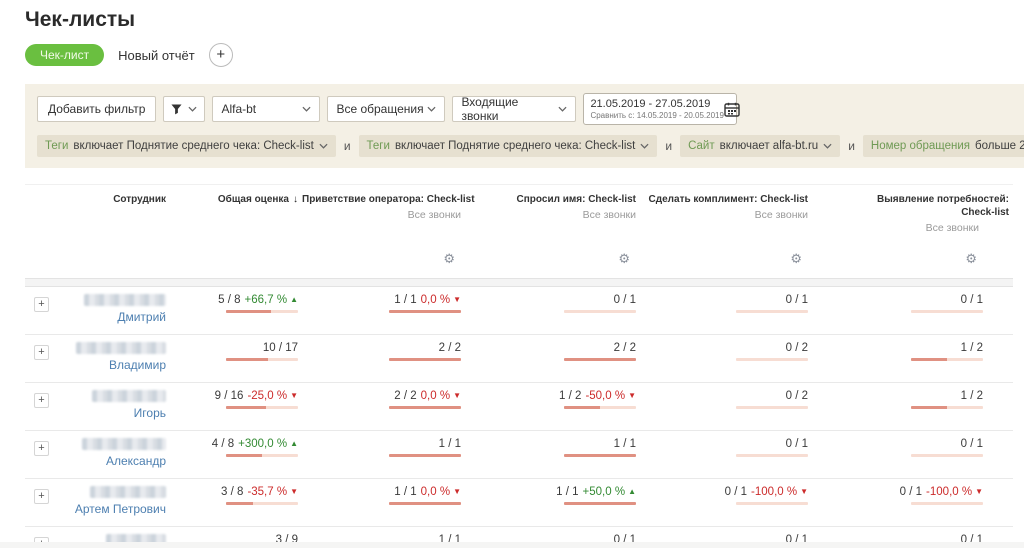  What do you see at coordinates (236, 362) in the screenshot?
I see `metric-cell: 10 / 17` at bounding box center [236, 362].